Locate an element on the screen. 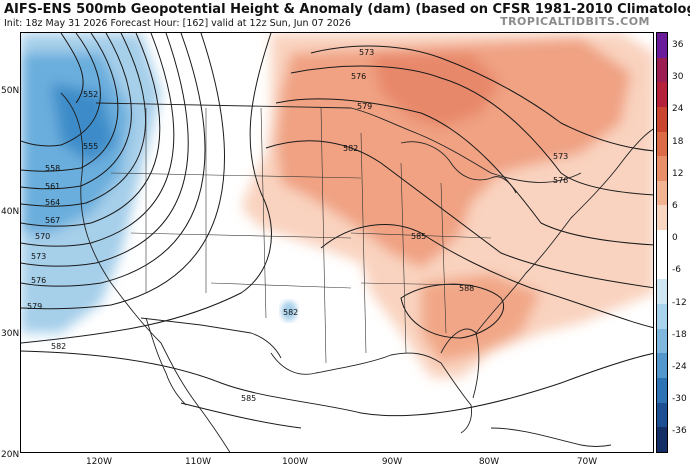  lat-label: 50N is located at coordinates (10, 91).